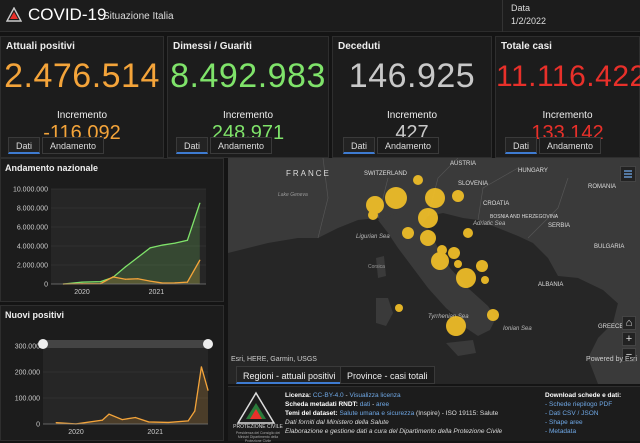 Image resolution: width=640 pixels, height=443 pixels. I want to click on bubble-sicilia, so click(456, 326).